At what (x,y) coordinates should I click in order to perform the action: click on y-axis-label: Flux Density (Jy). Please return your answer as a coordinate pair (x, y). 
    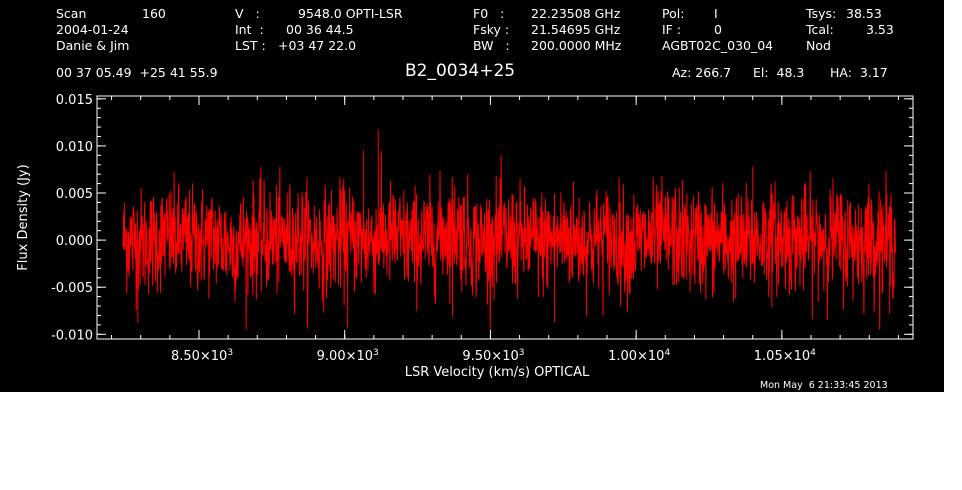
    Looking at the image, I should click on (23, 217).